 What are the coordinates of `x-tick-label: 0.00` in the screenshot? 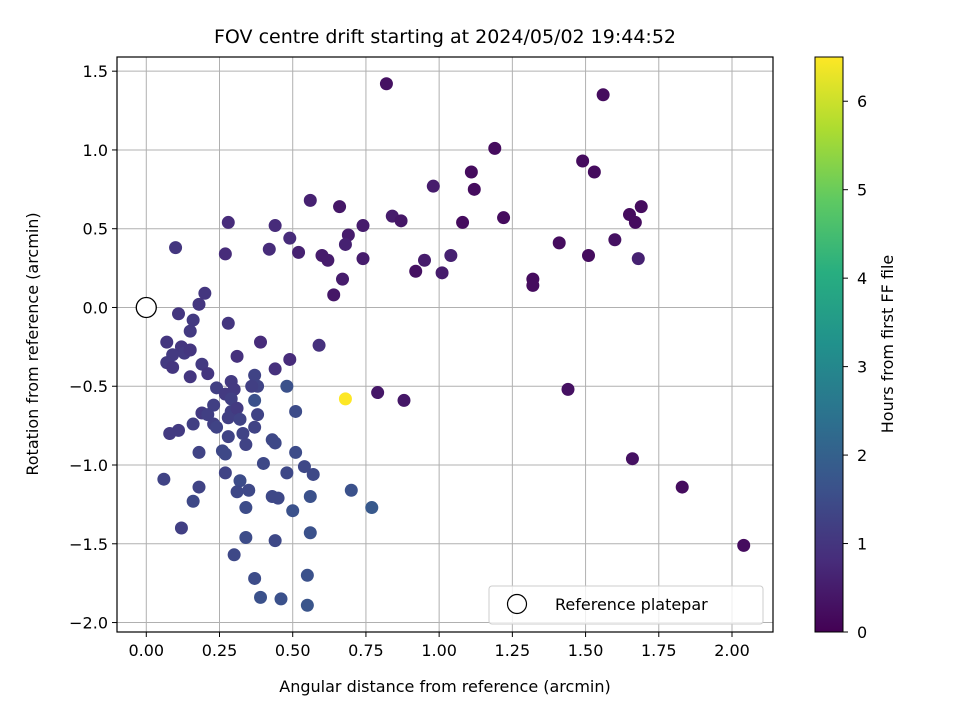 It's located at (146, 650).